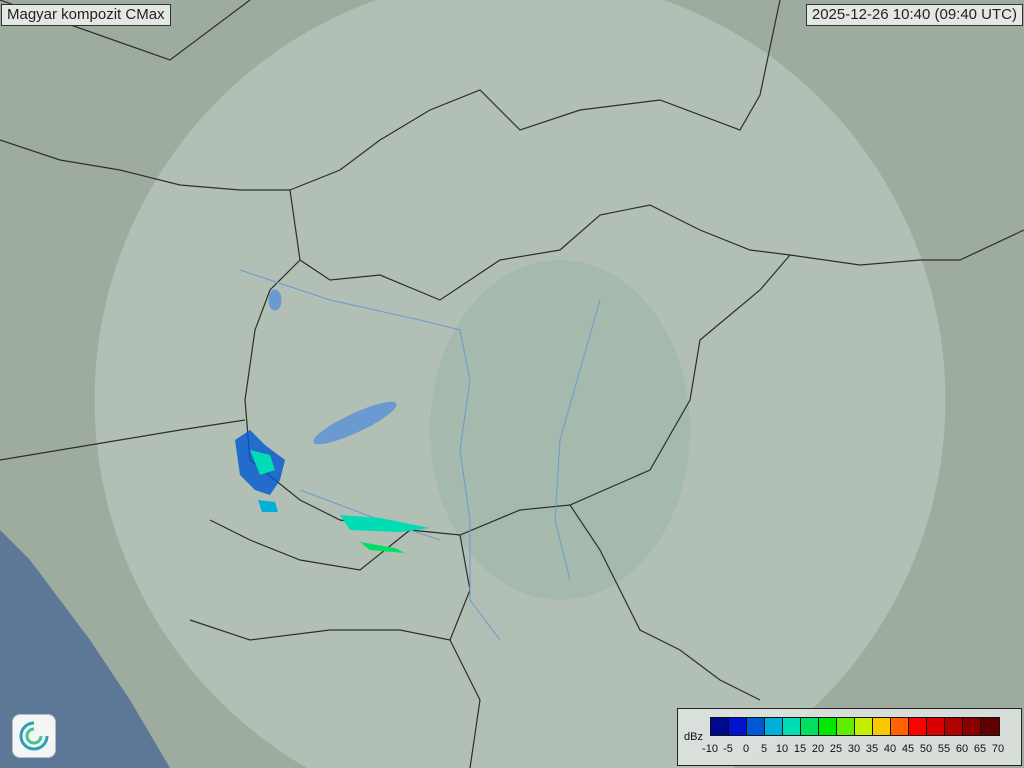  I want to click on legend-tick-label: 25, so click(836, 749).